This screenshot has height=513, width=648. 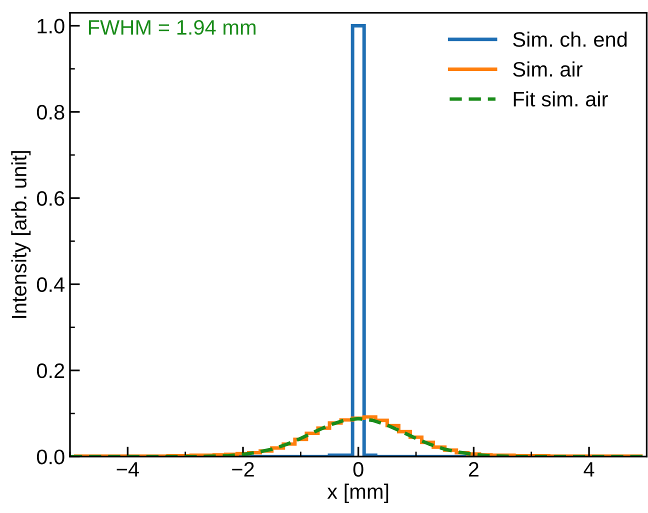 I want to click on y-axis-title: Intensity [arb. unit], so click(x=21, y=234).